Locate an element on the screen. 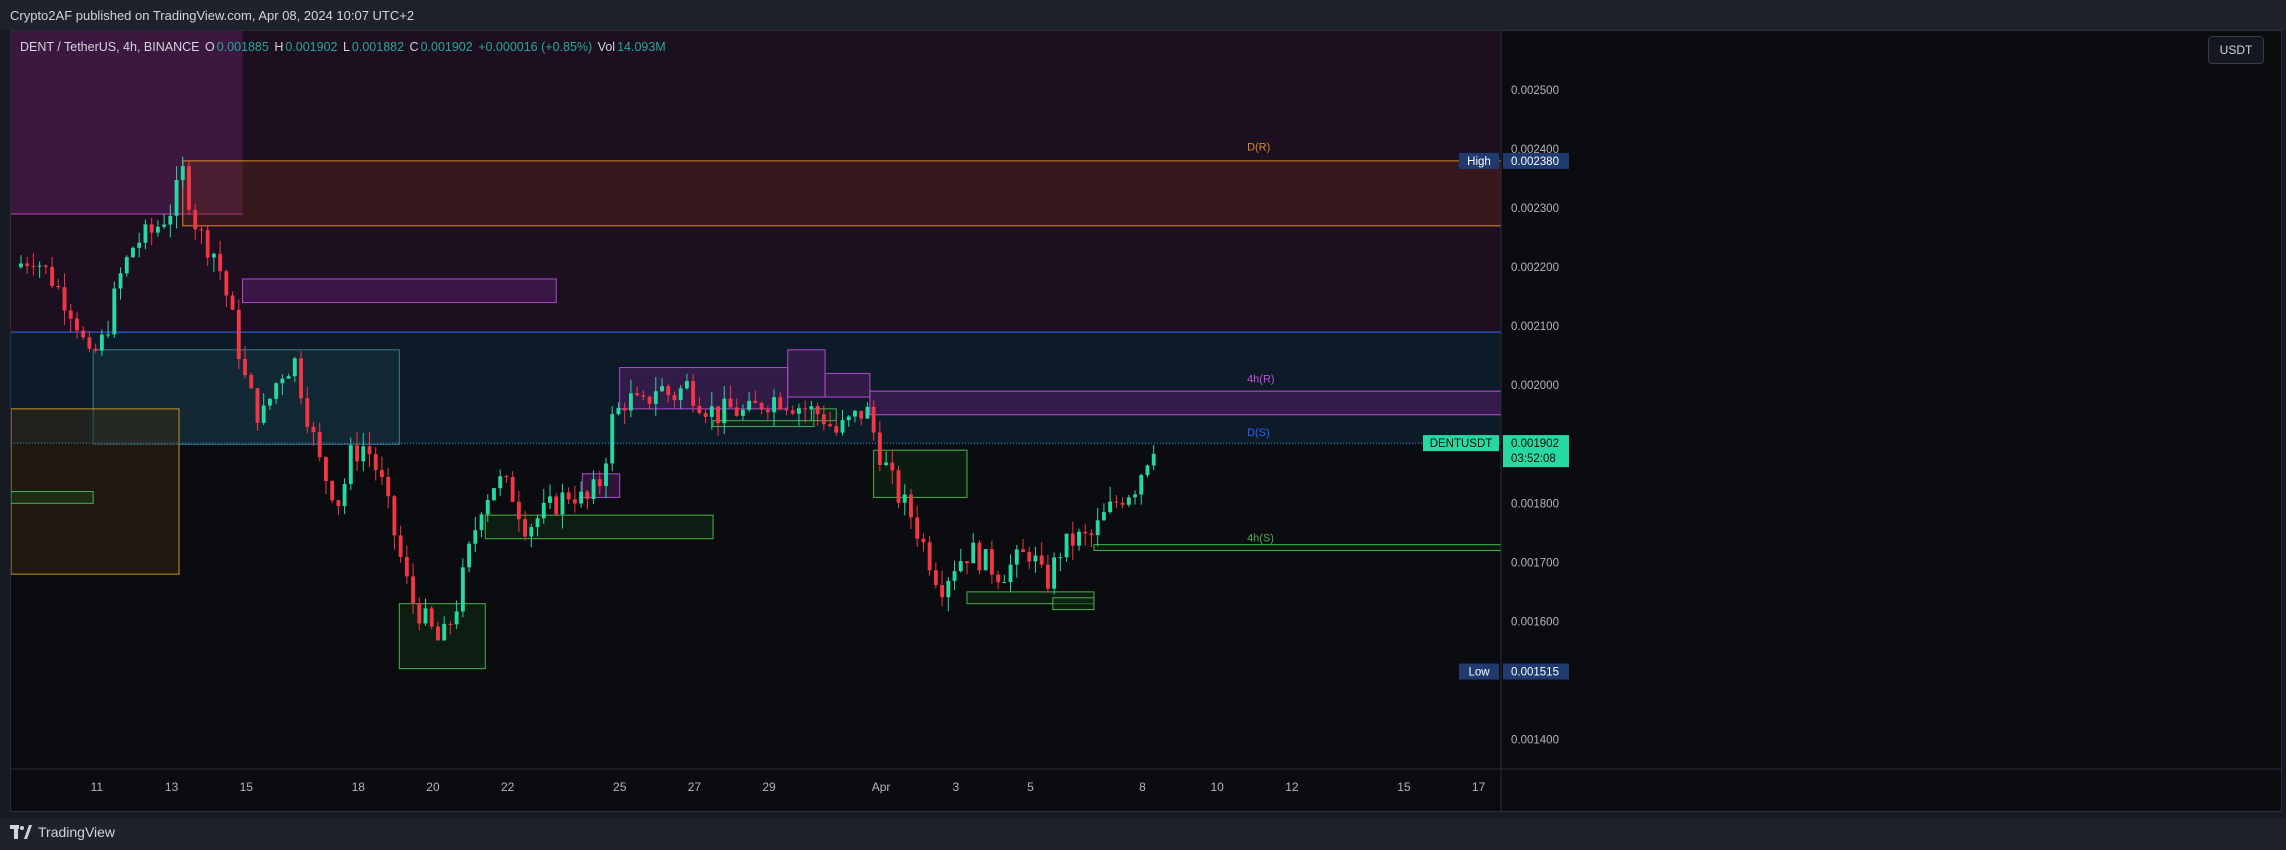 This screenshot has width=2286, height=850. x-tick-label-14: 12 is located at coordinates (1292, 787).